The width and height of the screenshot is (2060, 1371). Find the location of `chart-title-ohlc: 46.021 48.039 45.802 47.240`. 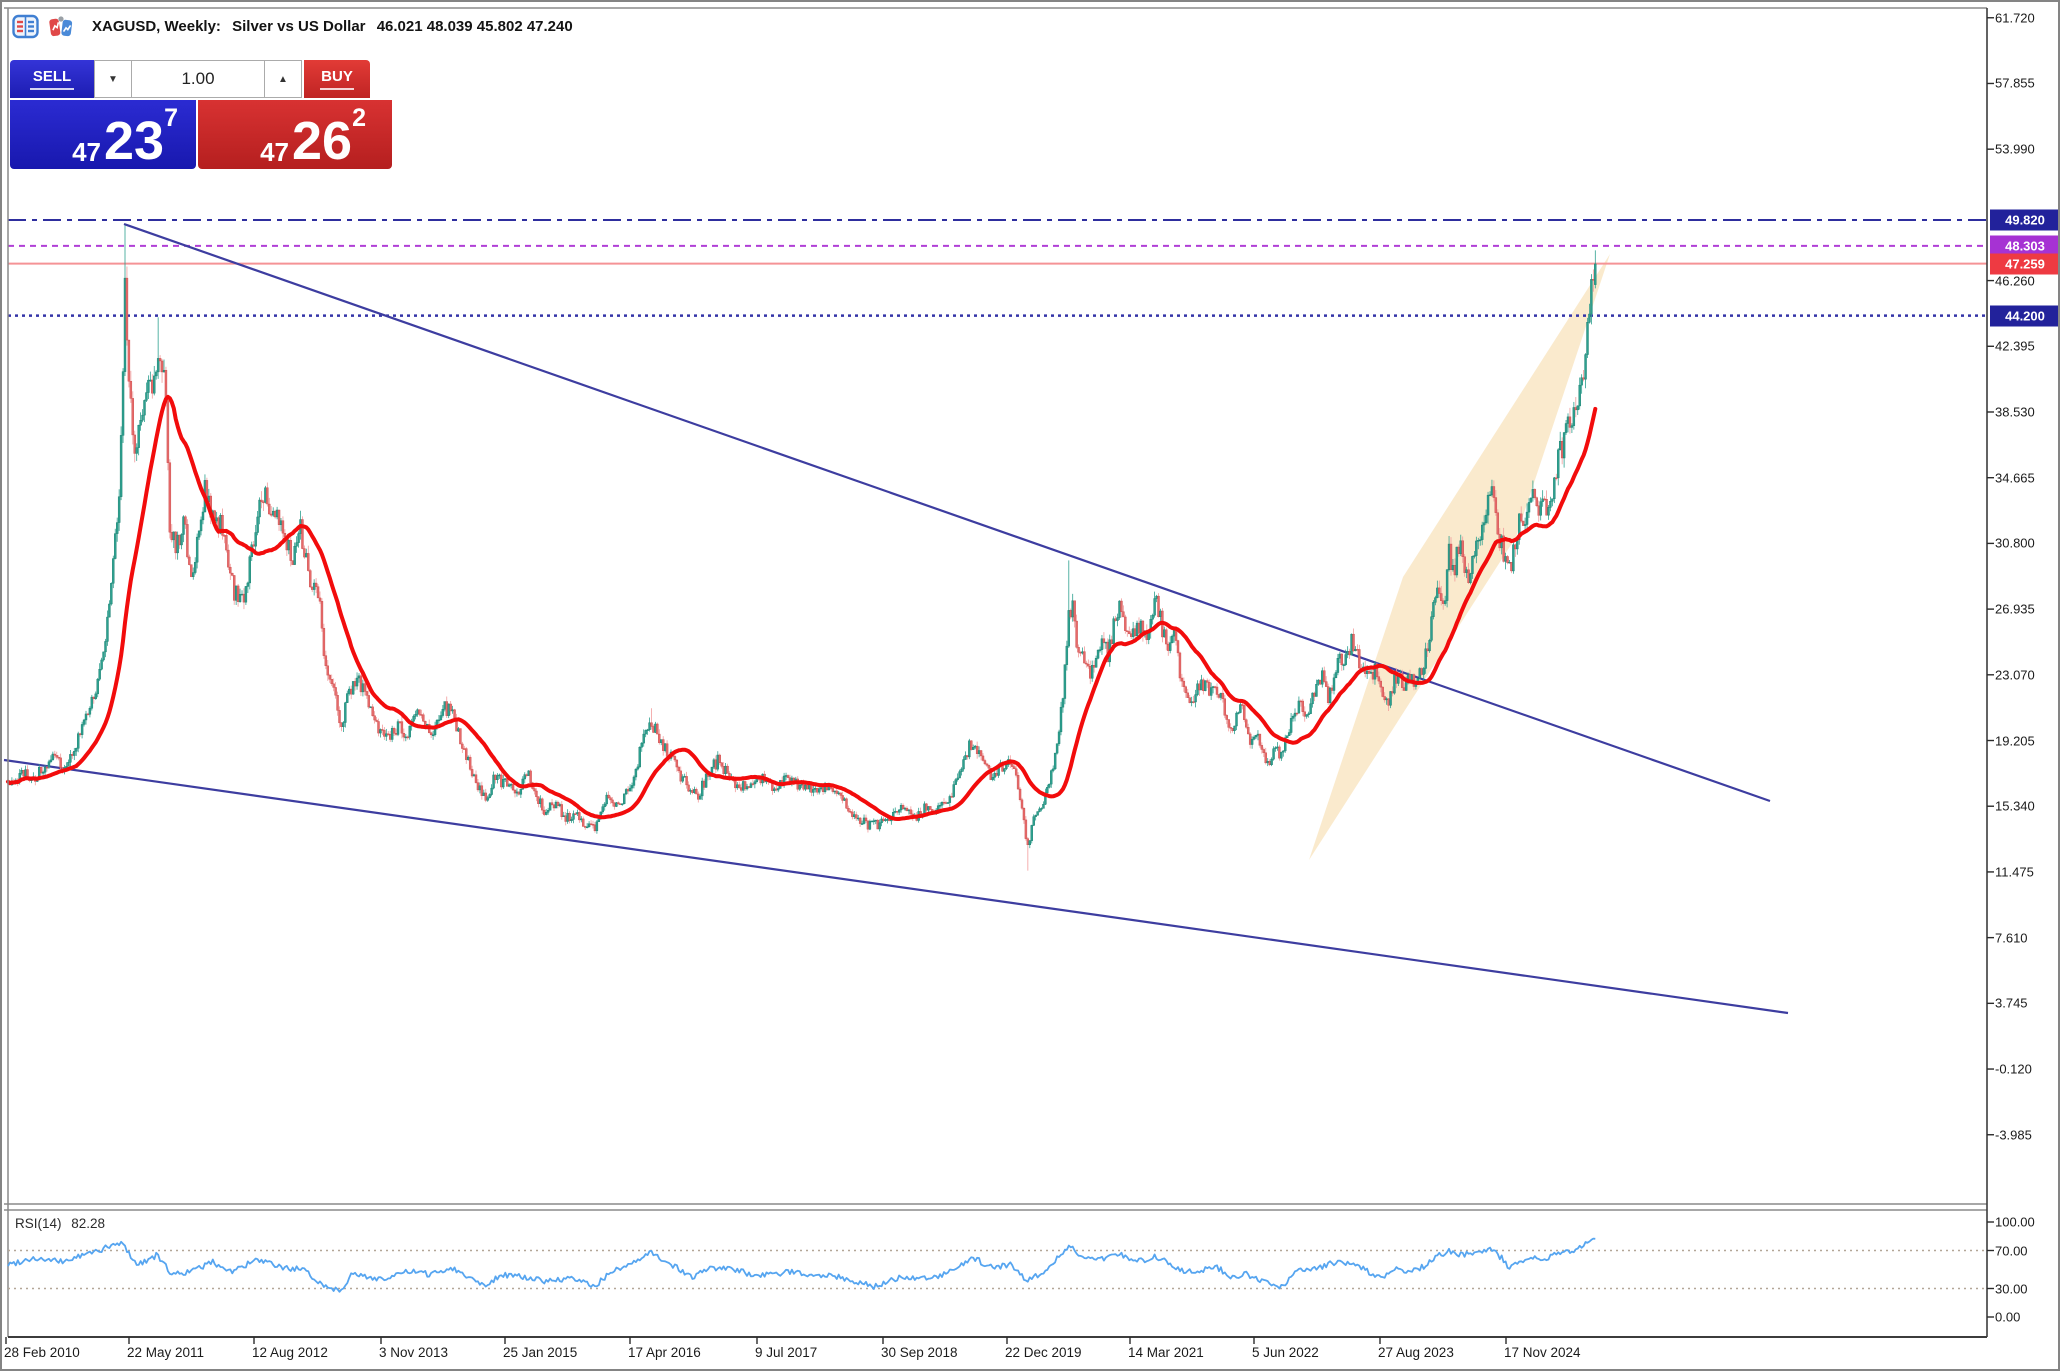

chart-title-ohlc: 46.021 48.039 45.802 47.240 is located at coordinates (474, 26).